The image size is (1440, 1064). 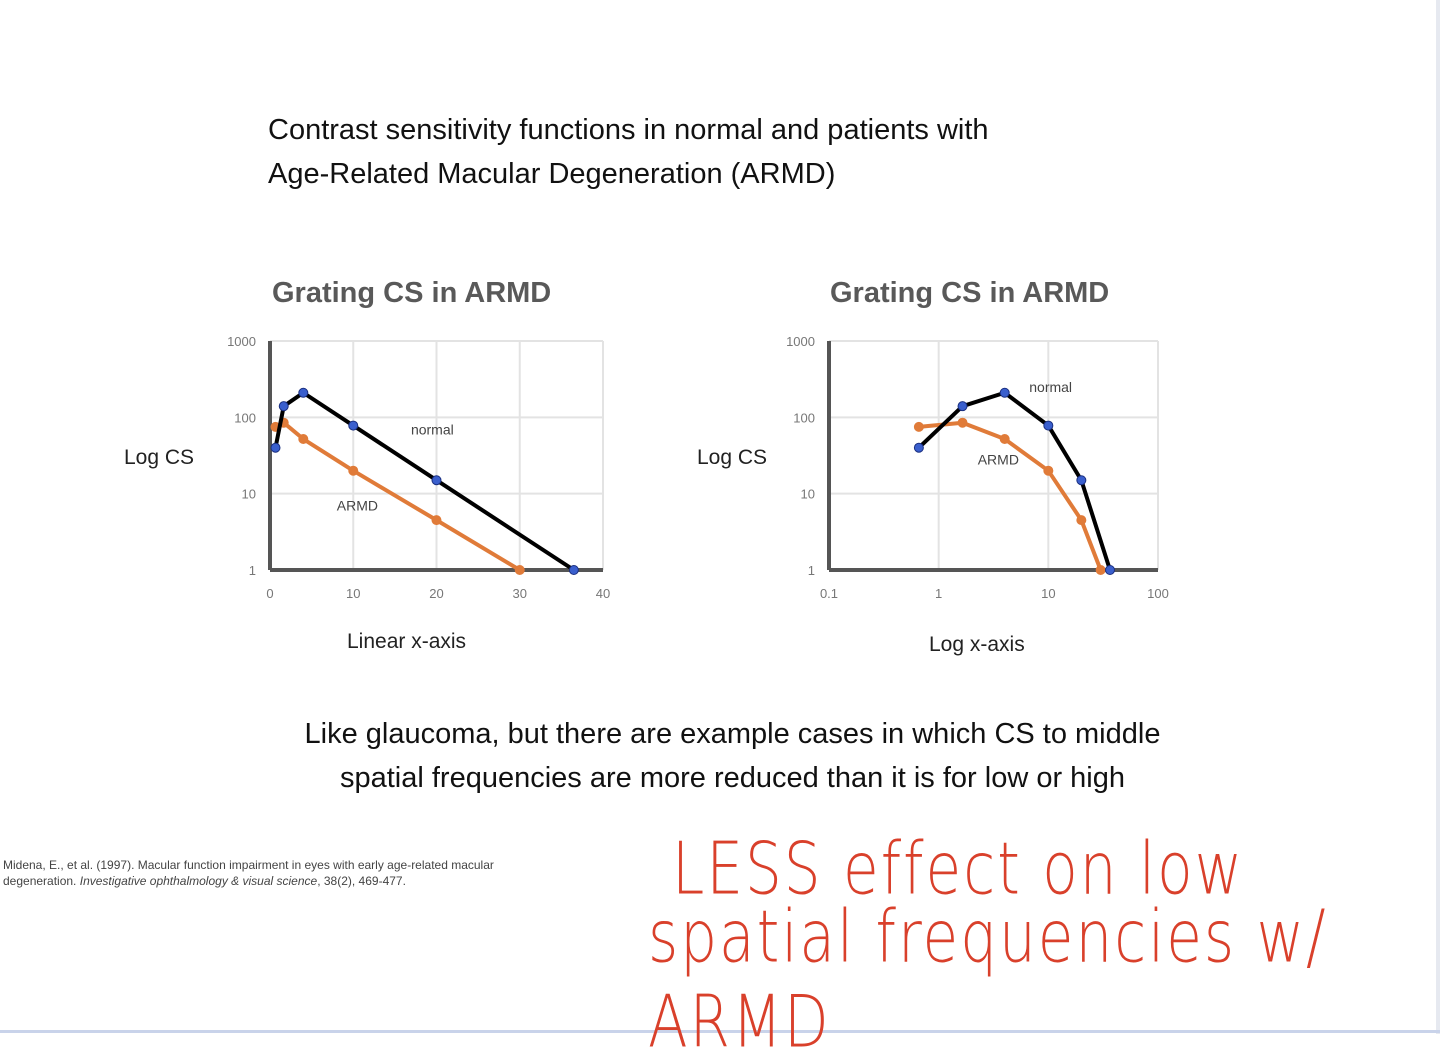 What do you see at coordinates (436, 593) in the screenshot?
I see `x-tick-label: 20` at bounding box center [436, 593].